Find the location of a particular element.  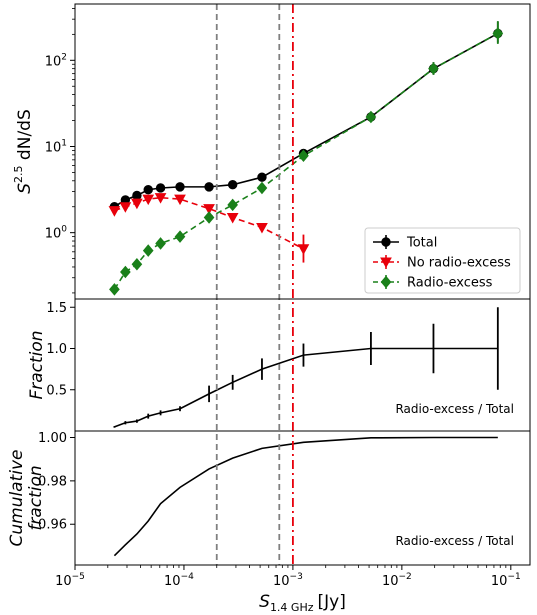

y-tick-label: 0.5 is located at coordinates (56, 390).